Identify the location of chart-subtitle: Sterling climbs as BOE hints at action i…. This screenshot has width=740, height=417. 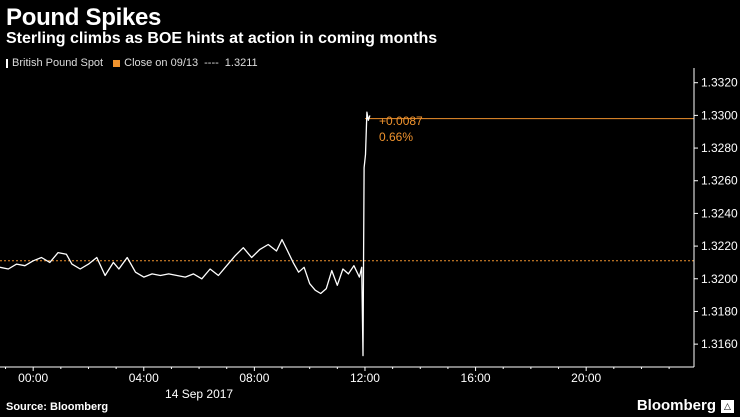
(222, 38).